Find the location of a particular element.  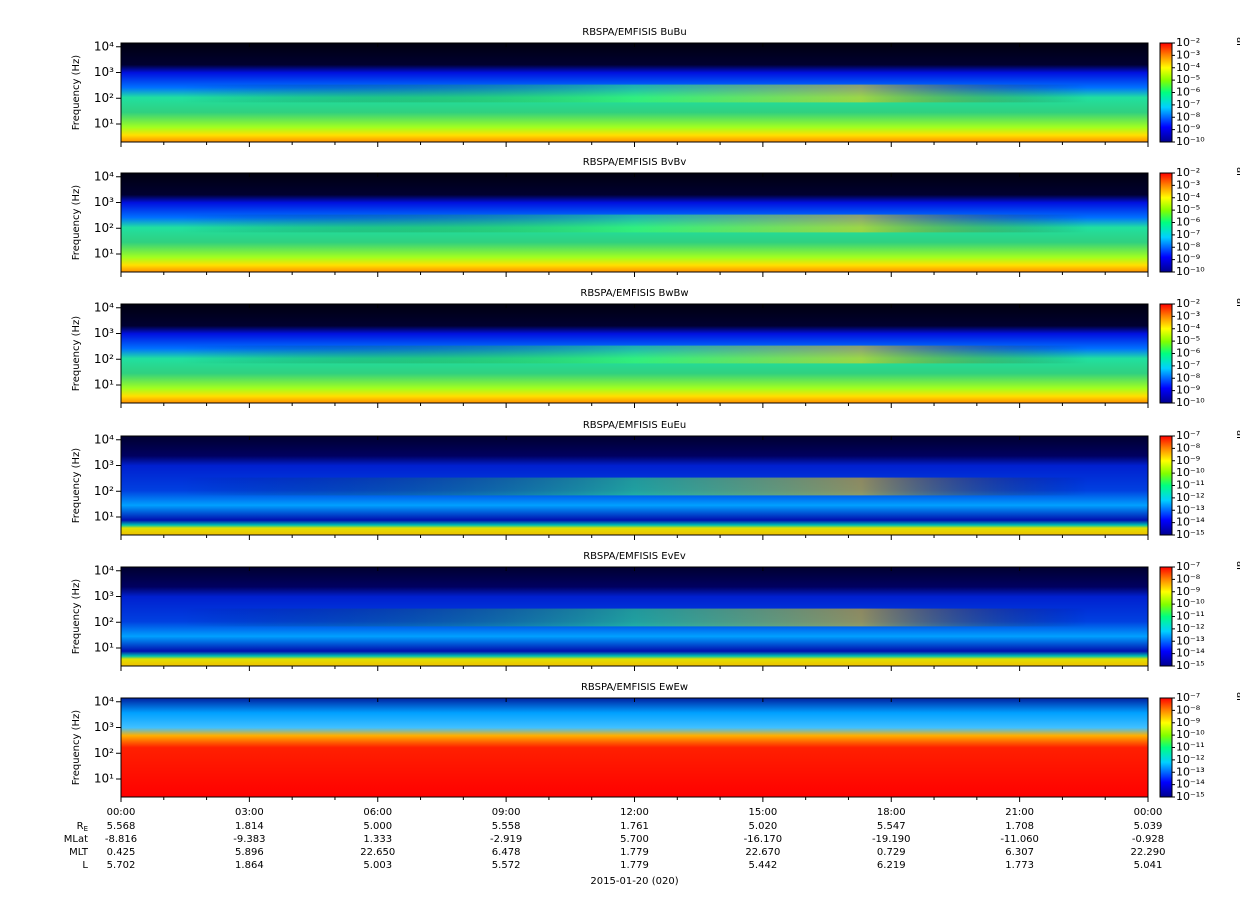

row-value: 1.761 is located at coordinates (634, 826).